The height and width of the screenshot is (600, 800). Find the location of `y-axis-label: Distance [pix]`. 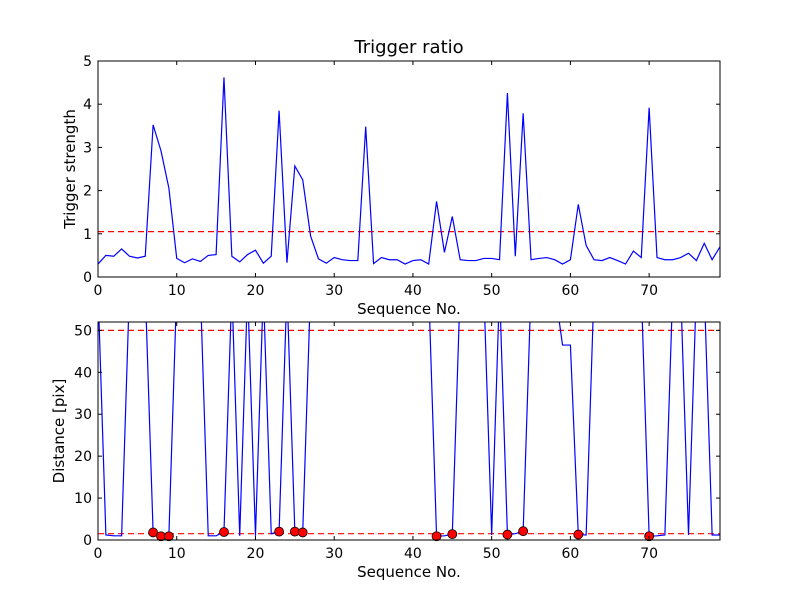

y-axis-label: Distance [pix] is located at coordinates (59, 431).